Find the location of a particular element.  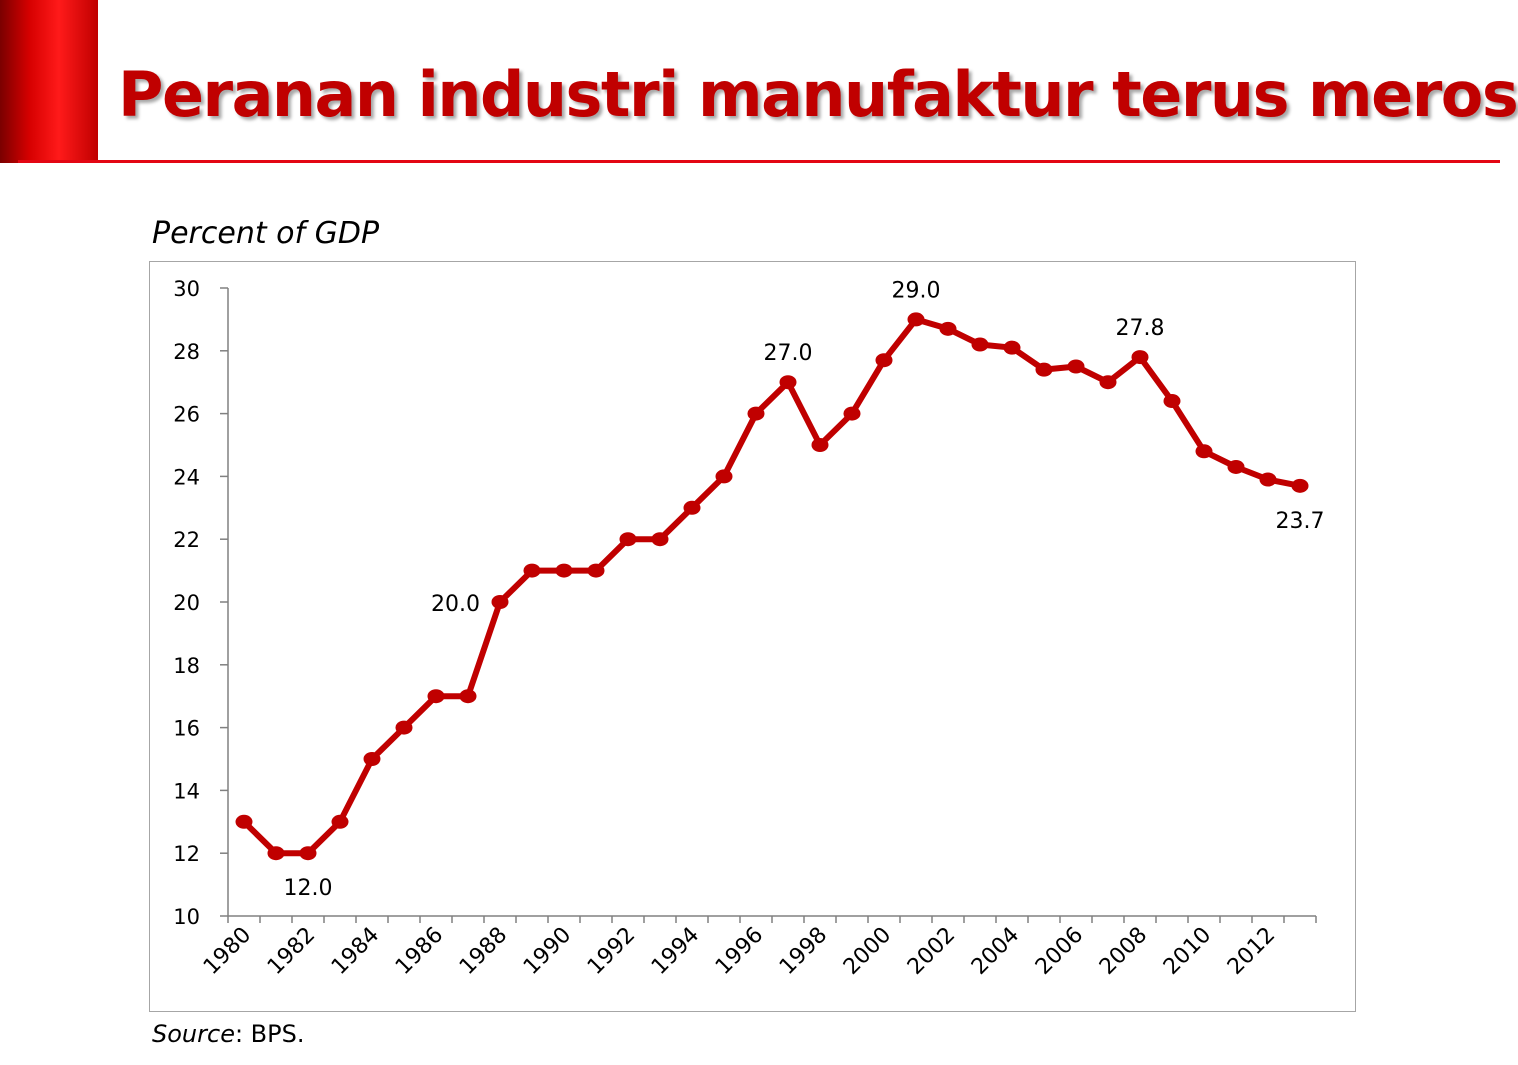

x-tick-label: 2002 is located at coordinates (931, 951).